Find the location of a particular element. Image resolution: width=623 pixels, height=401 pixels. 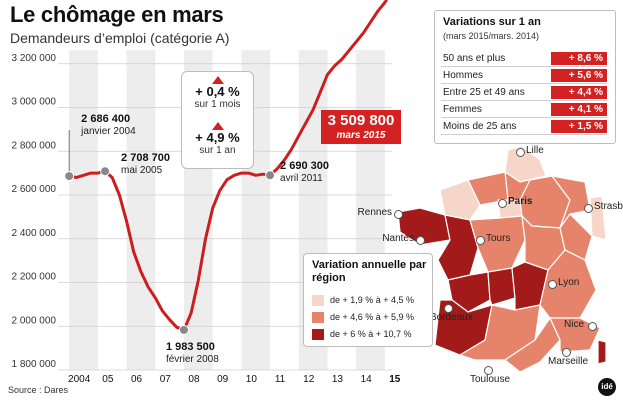

x-tick-label: 09 is located at coordinates (223, 379).